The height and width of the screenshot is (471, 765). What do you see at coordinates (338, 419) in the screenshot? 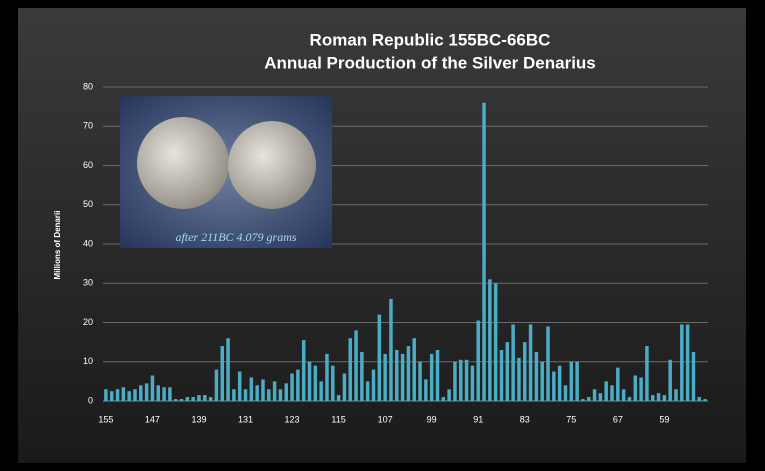
I see `x-tick-label: 115` at bounding box center [338, 419].